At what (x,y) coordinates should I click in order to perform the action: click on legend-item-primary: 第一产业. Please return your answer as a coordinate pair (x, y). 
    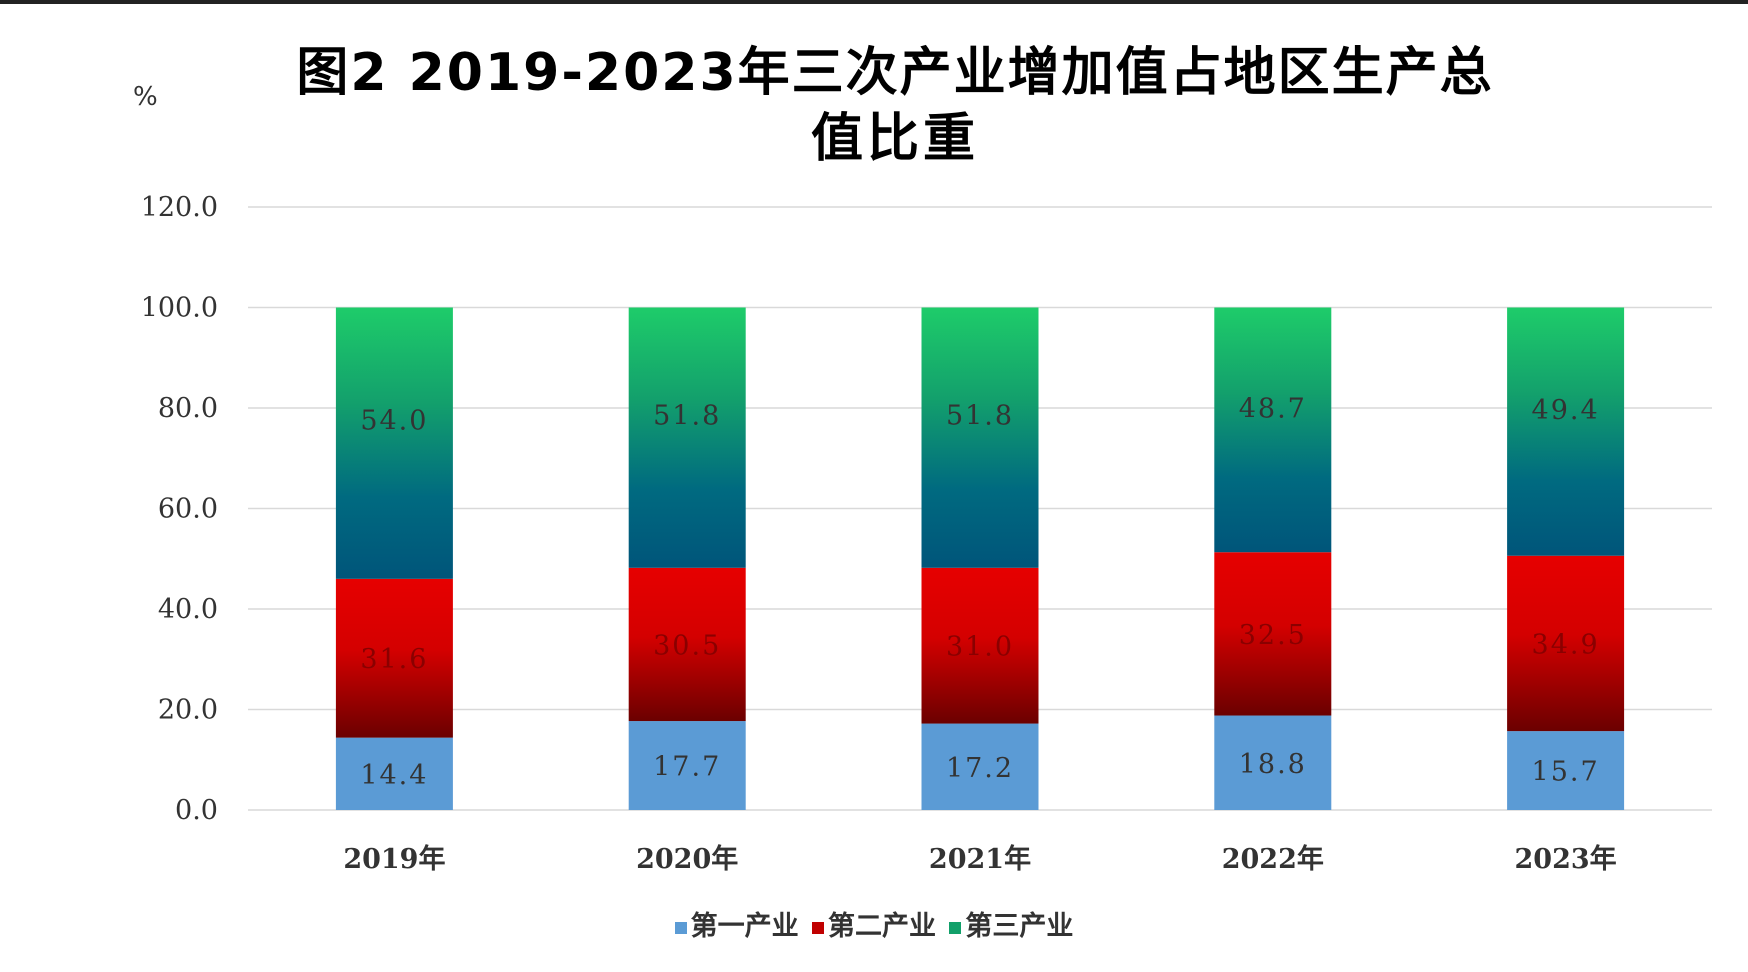
    Looking at the image, I should click on (736, 923).